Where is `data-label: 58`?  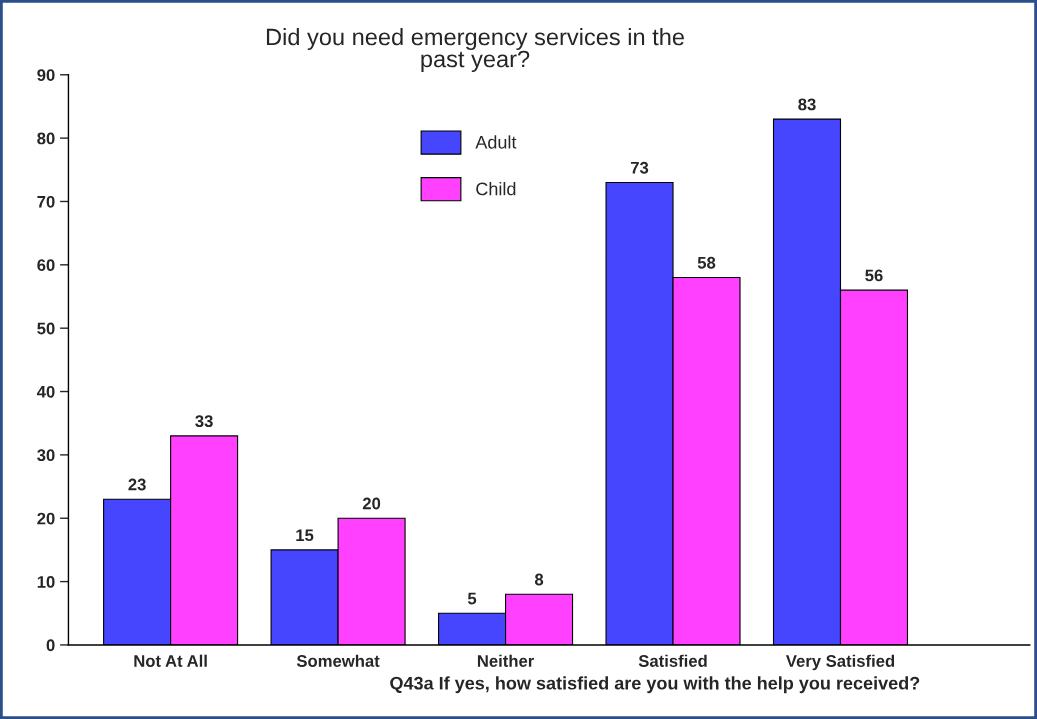 data-label: 58 is located at coordinates (706, 262).